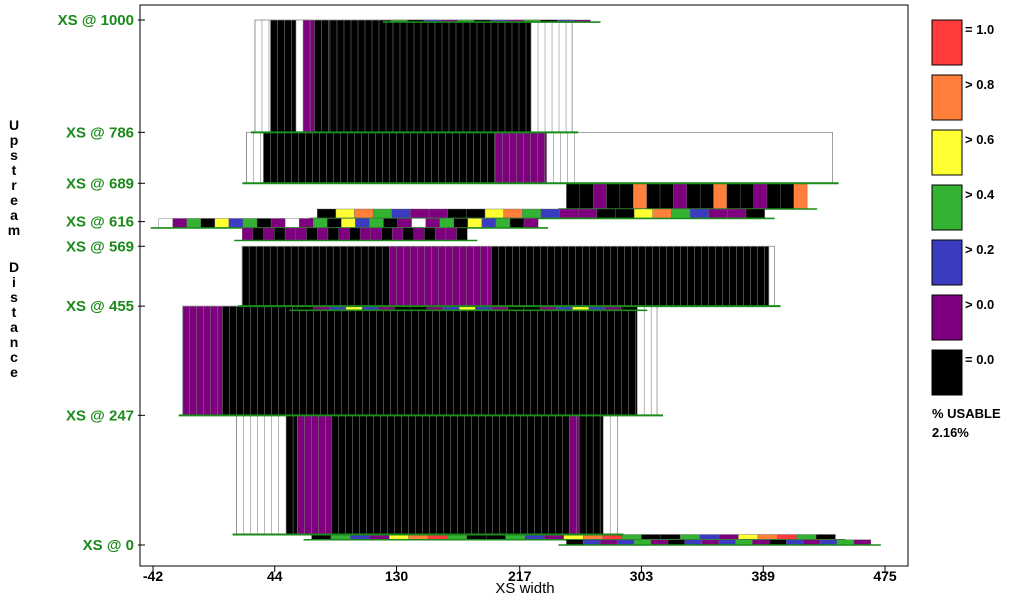 The width and height of the screenshot is (1009, 599). I want to click on y-axis-title-letter: e, so click(14, 200).